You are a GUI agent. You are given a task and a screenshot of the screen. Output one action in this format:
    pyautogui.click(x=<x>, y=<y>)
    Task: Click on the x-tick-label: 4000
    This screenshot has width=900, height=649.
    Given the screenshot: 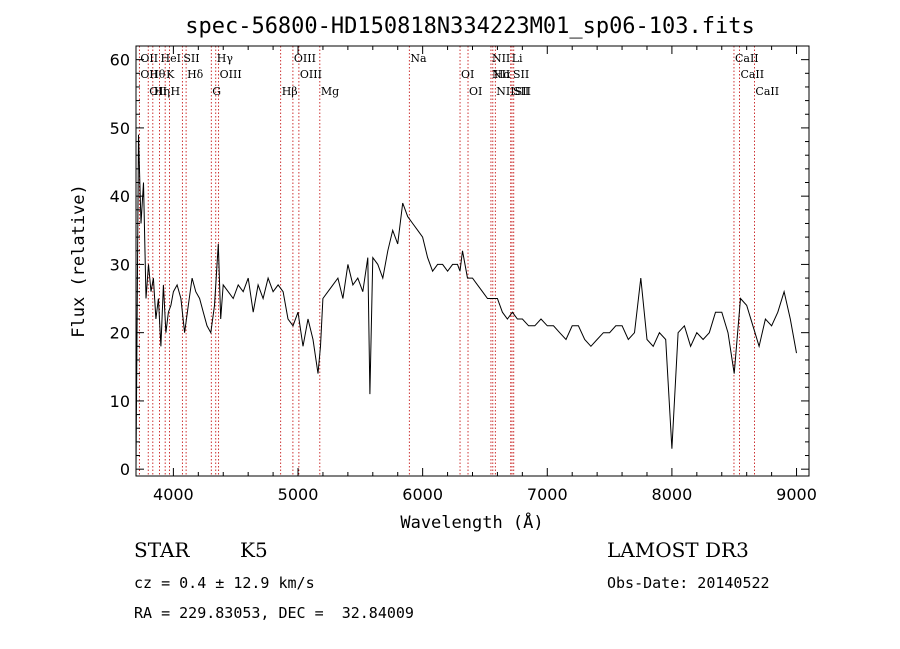 What is the action you would take?
    pyautogui.click(x=173, y=494)
    